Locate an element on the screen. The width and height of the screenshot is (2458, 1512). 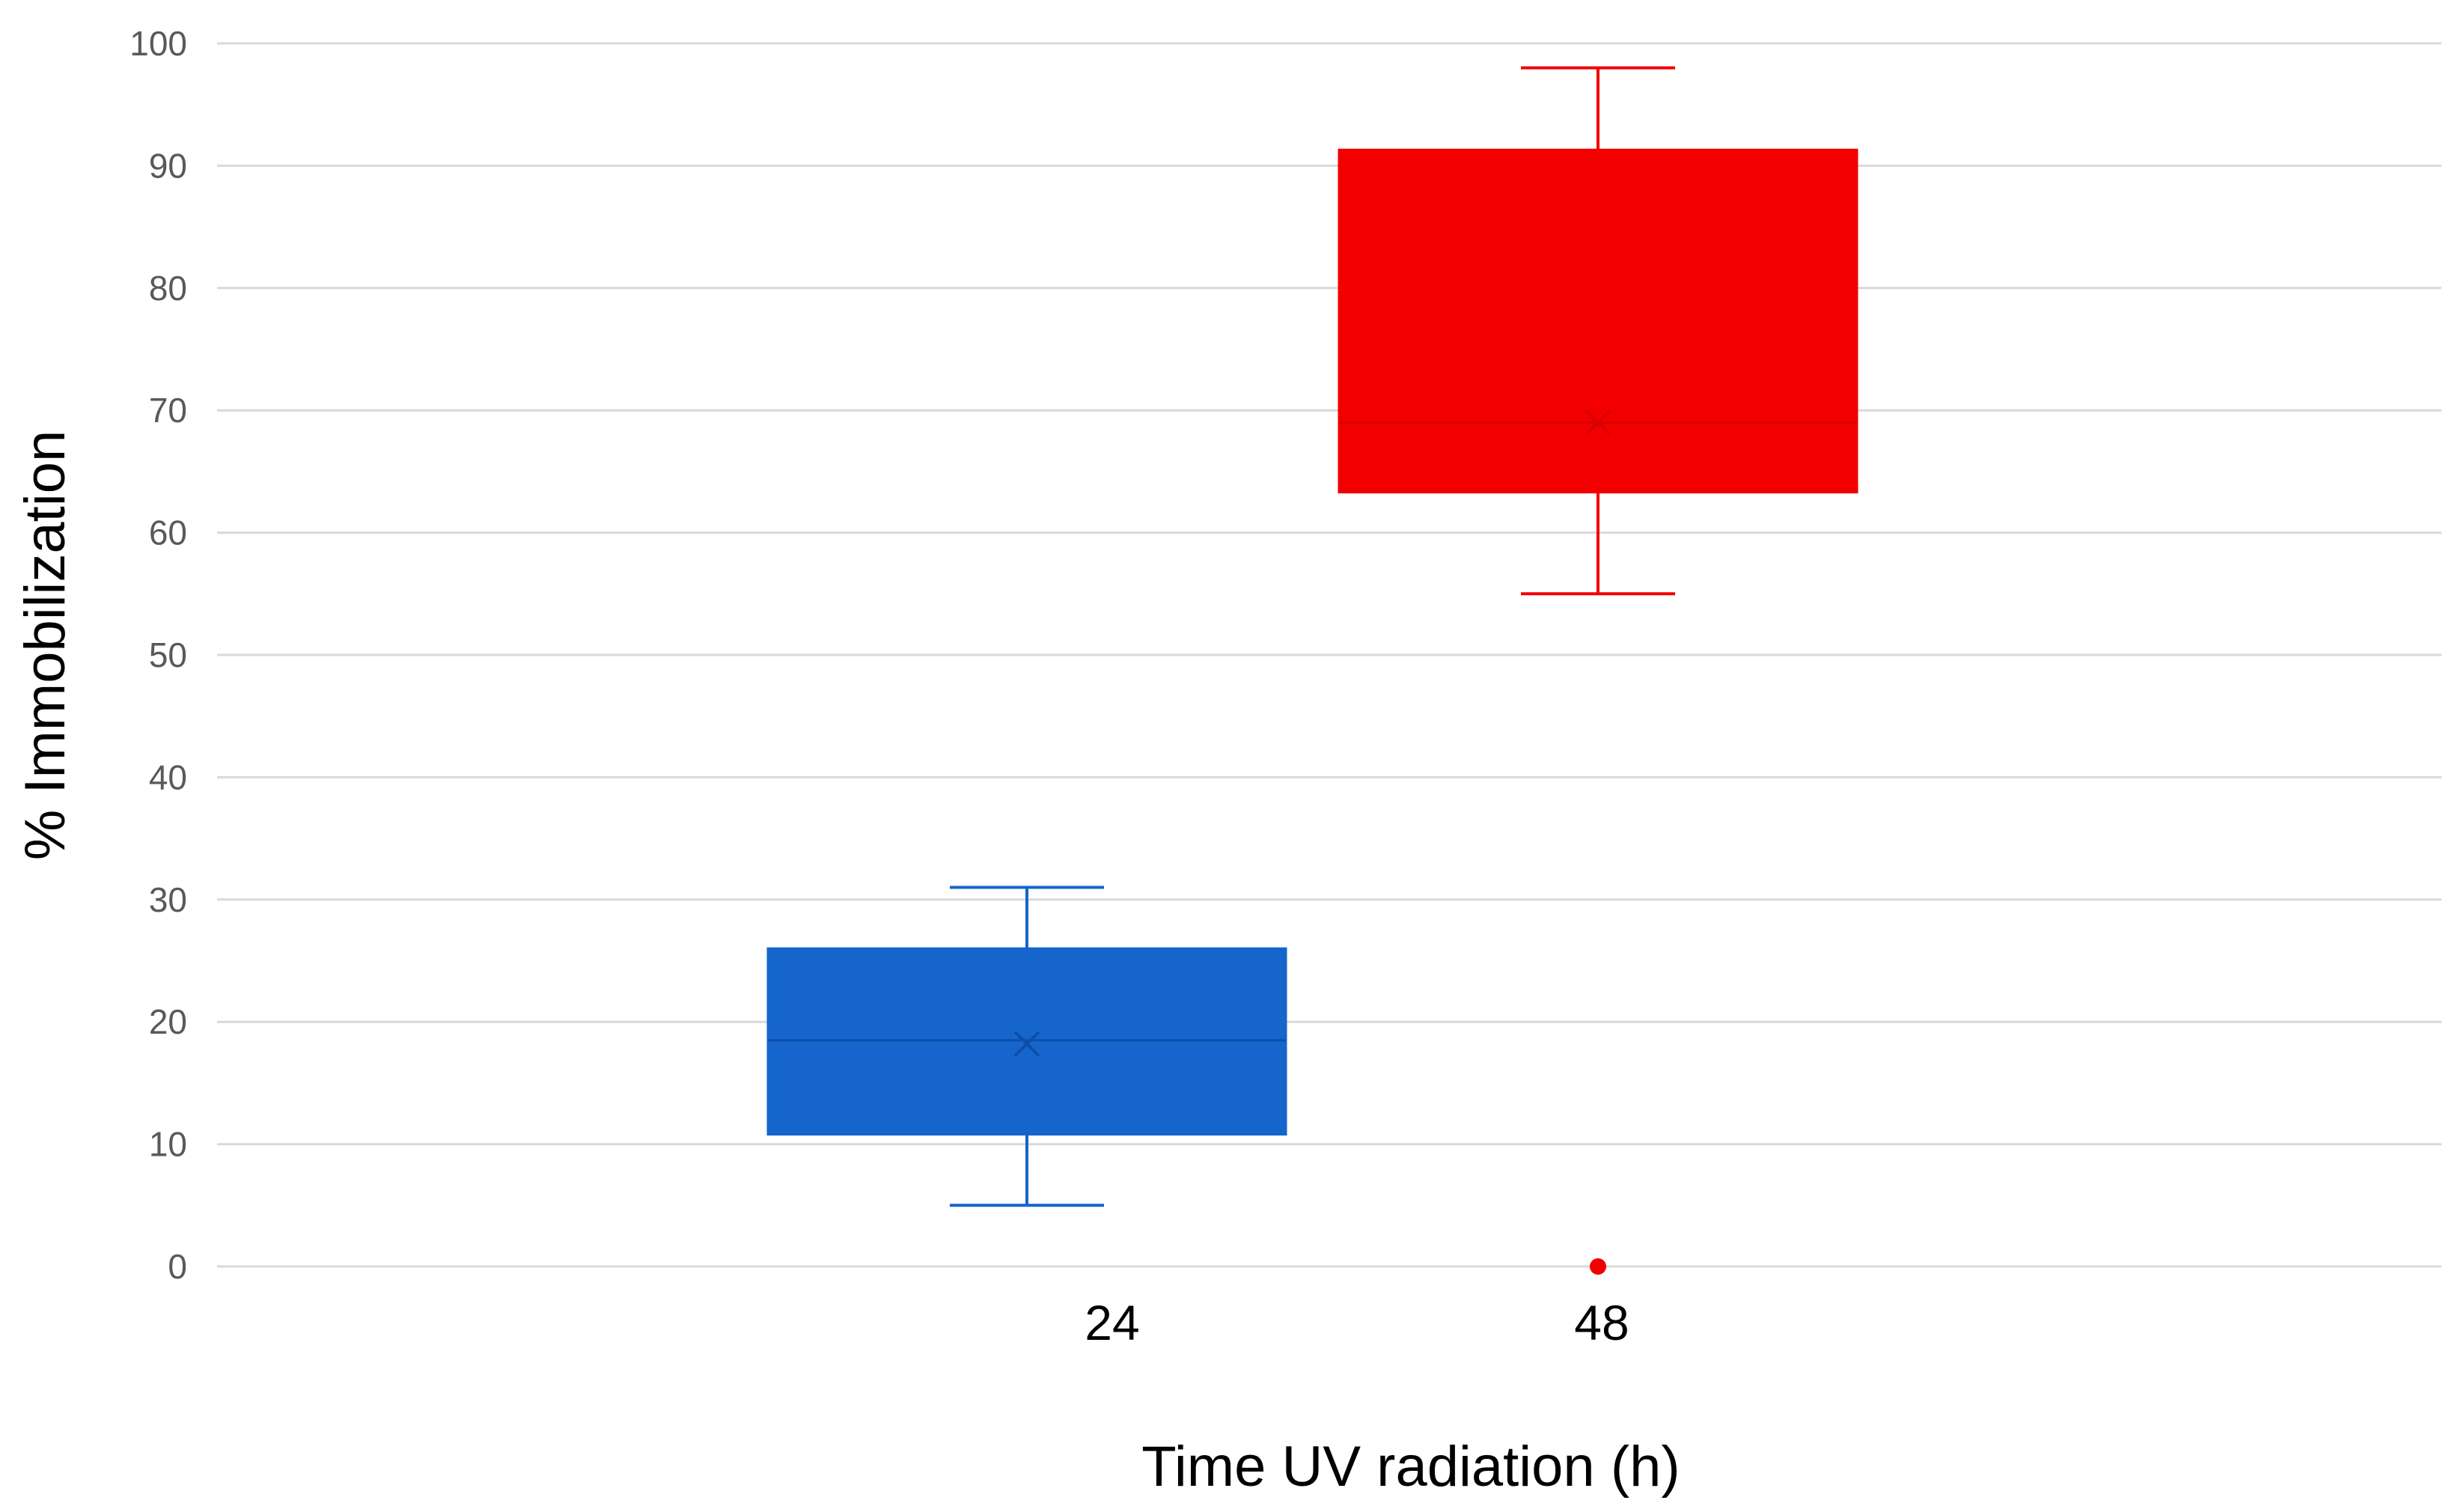
y-tick-label: 90 is located at coordinates (168, 165).